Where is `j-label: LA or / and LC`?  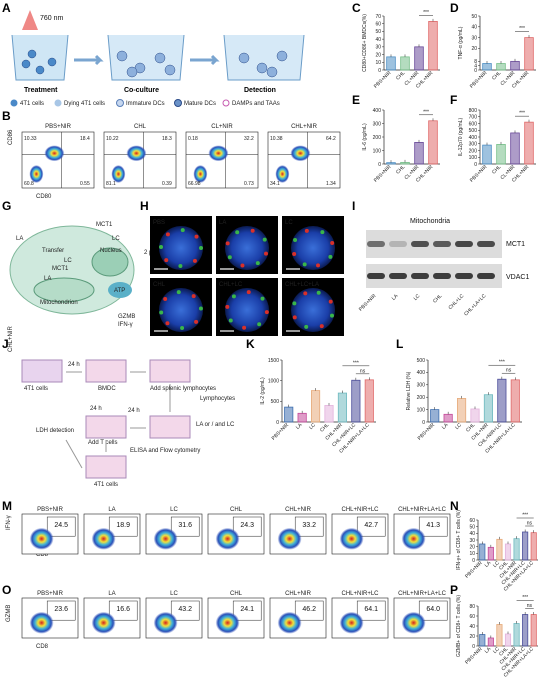
j-label: LA or / and LC is located at coordinates (215, 425).